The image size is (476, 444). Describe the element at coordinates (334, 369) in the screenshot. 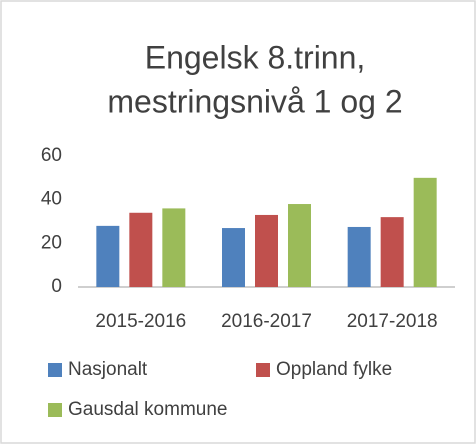

I see `legend-label: Oppland fylke` at that location.